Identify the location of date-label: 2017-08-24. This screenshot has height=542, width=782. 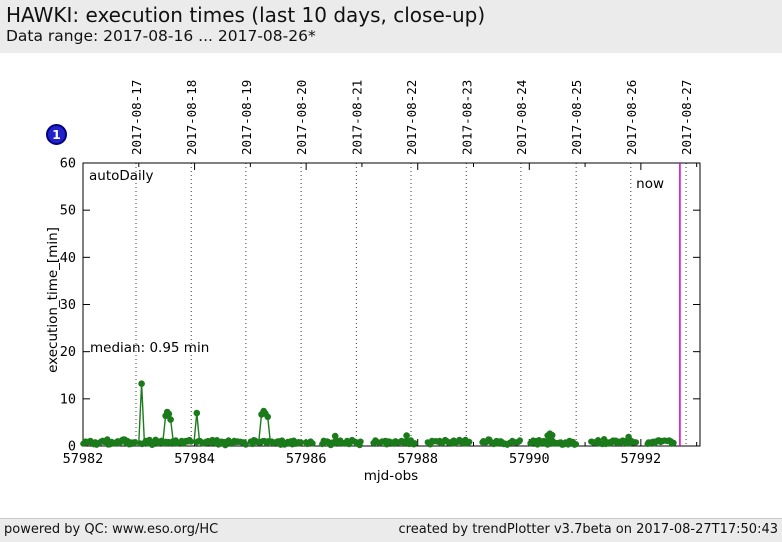
(521, 117).